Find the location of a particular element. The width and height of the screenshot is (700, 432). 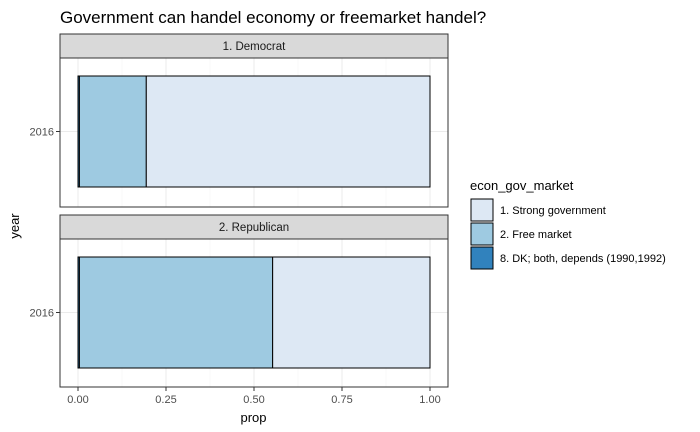

facet-strip-label: 2. Republican is located at coordinates (254, 228).